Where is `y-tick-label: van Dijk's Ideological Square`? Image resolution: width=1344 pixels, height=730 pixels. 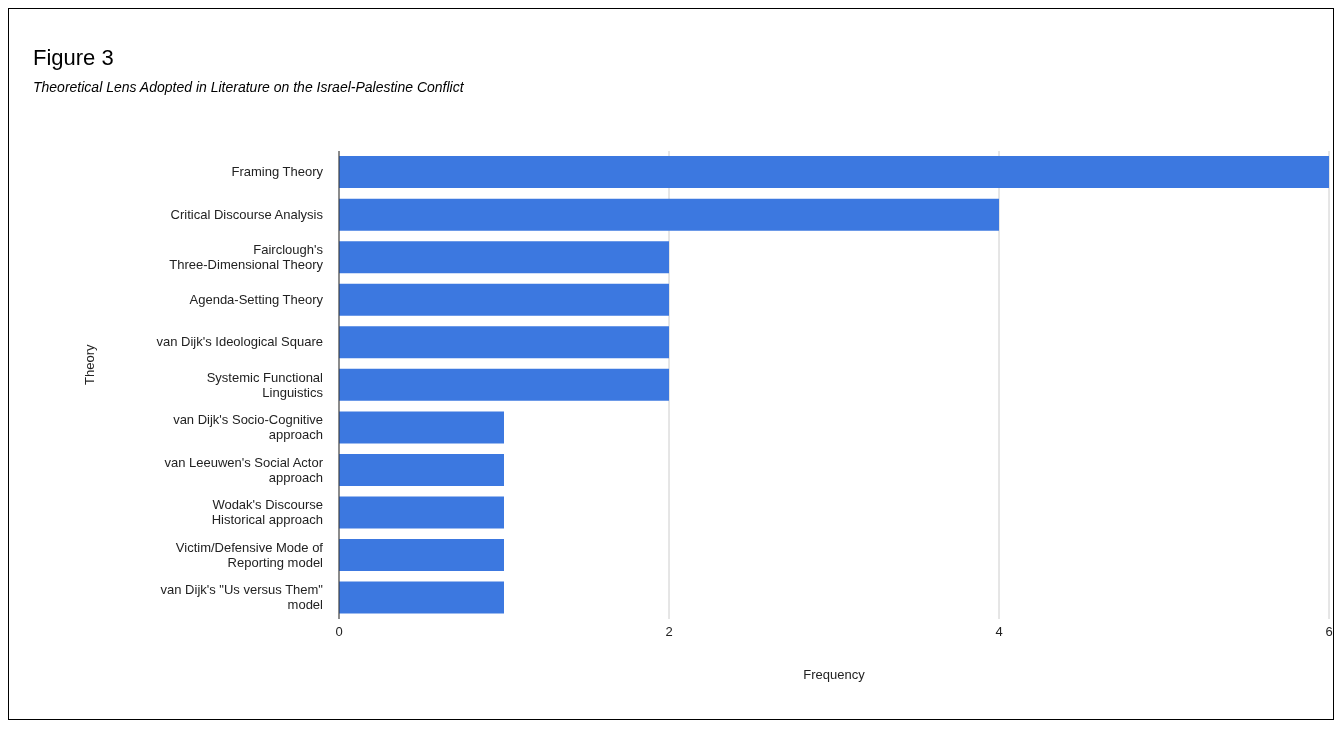 y-tick-label: van Dijk's Ideological Square is located at coordinates (239, 342).